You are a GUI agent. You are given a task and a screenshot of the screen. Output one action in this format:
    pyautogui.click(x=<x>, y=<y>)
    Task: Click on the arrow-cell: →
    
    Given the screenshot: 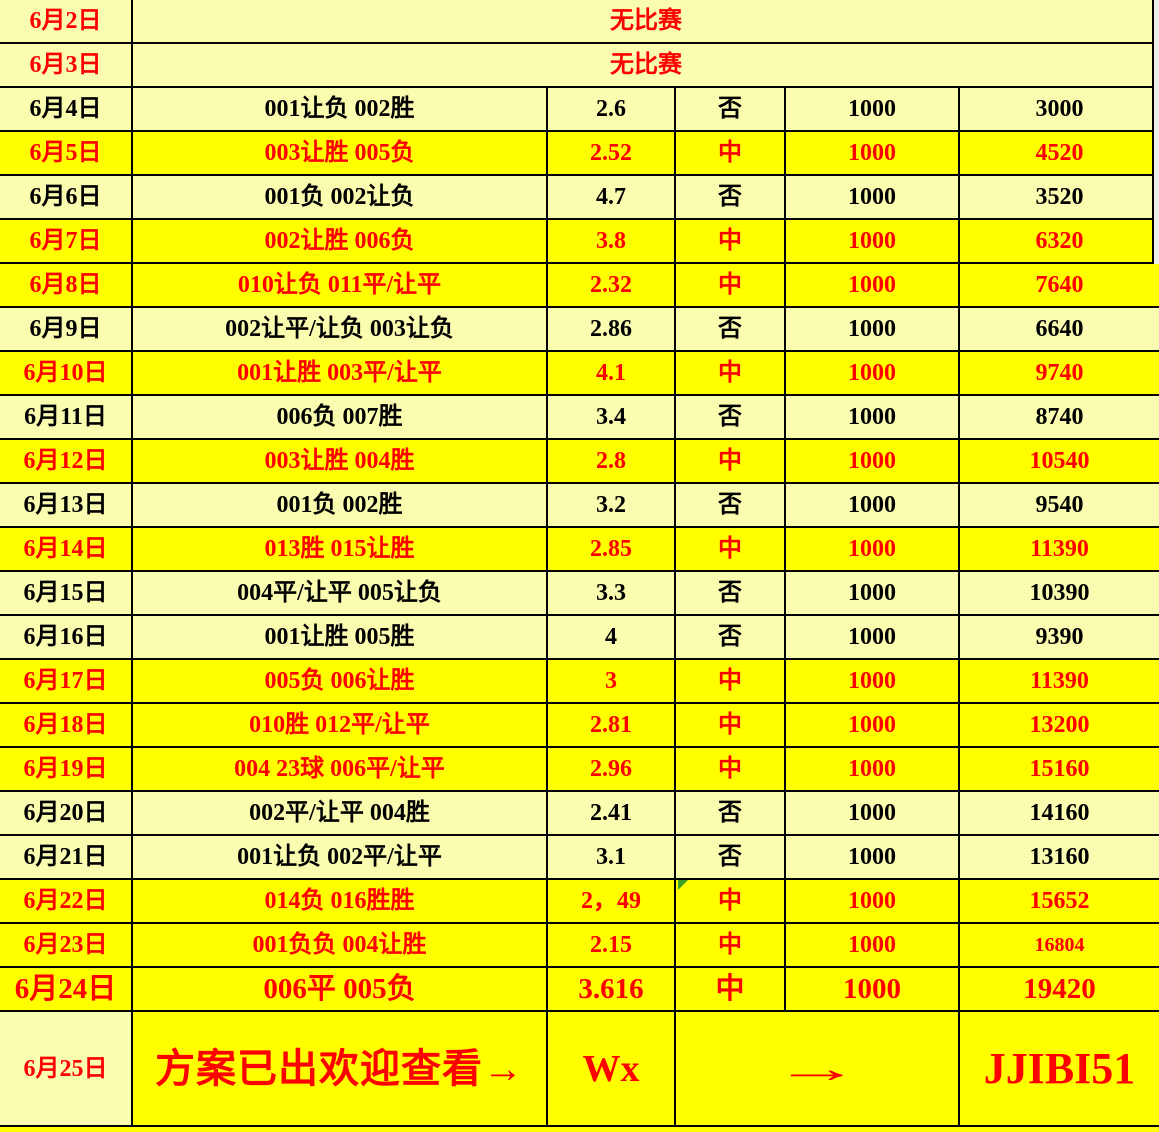 What is the action you would take?
    pyautogui.click(x=816, y=1068)
    